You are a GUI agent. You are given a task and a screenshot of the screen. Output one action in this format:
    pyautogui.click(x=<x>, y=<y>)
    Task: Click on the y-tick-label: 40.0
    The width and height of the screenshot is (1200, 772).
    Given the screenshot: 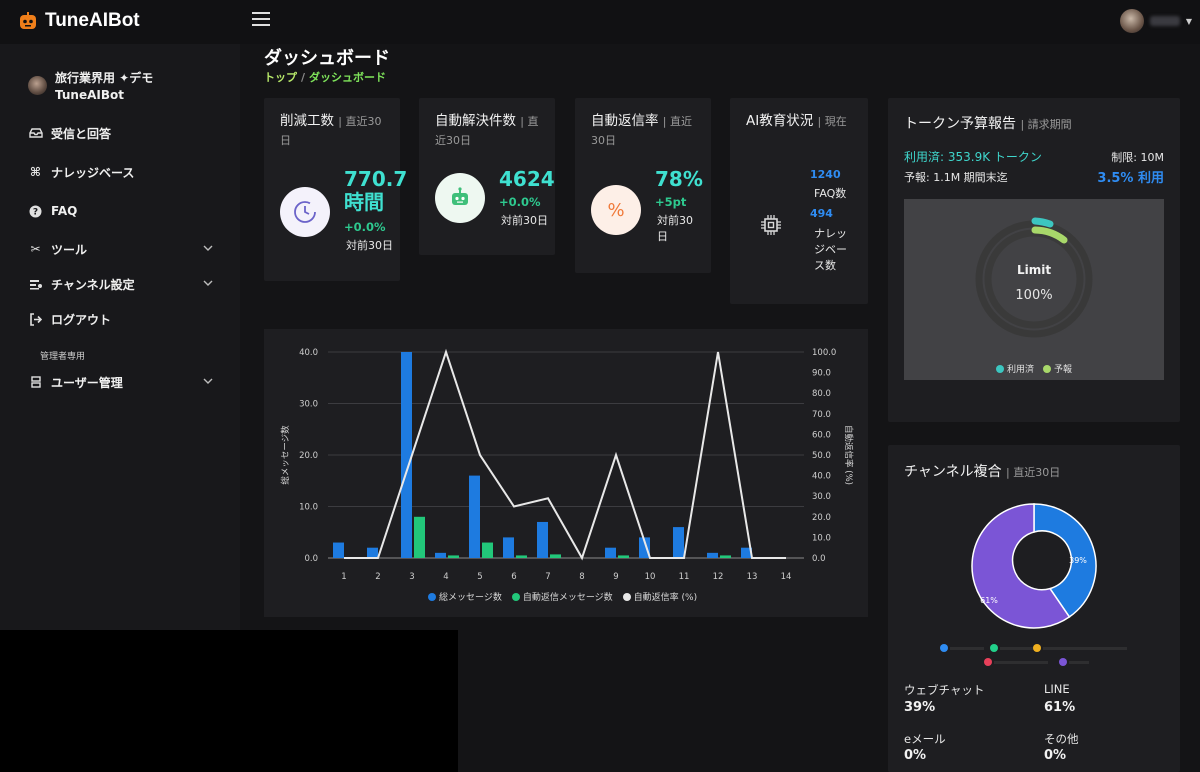 What is the action you would take?
    pyautogui.click(x=308, y=353)
    